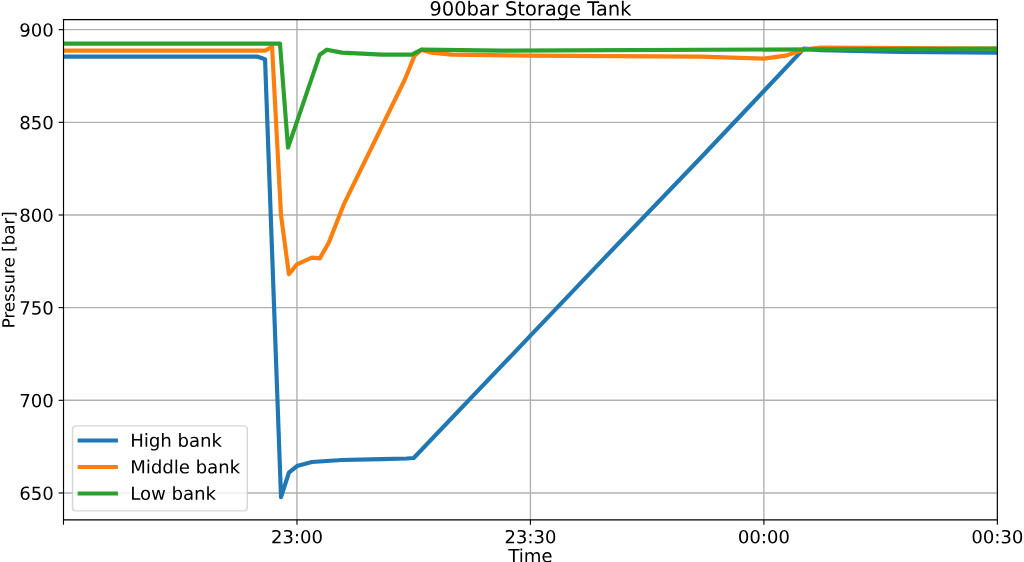 The width and height of the screenshot is (1024, 562). Describe the element at coordinates (764, 536) in the screenshot. I see `x-tick-label: 00:00` at that location.